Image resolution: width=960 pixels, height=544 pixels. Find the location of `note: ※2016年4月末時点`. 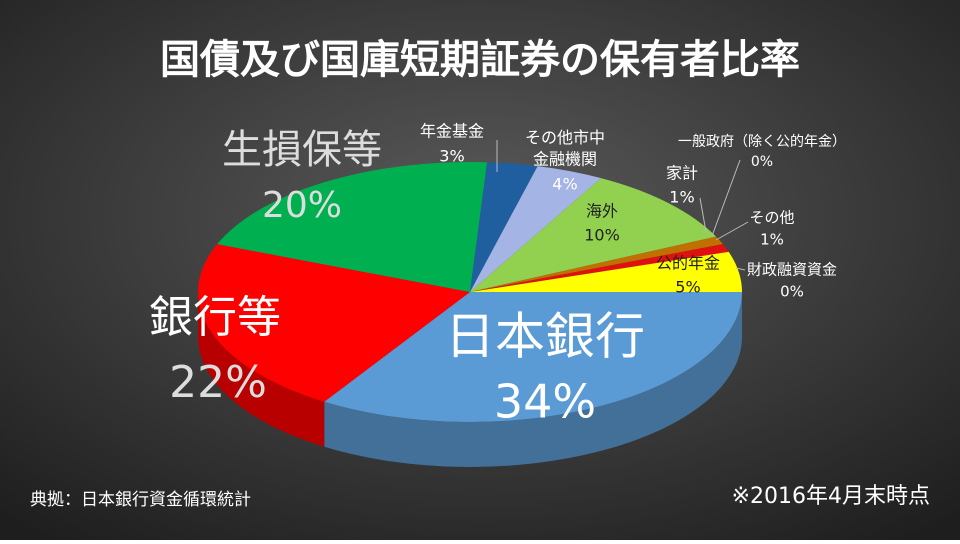

note: ※2016年4月末時点 is located at coordinates (831, 496).